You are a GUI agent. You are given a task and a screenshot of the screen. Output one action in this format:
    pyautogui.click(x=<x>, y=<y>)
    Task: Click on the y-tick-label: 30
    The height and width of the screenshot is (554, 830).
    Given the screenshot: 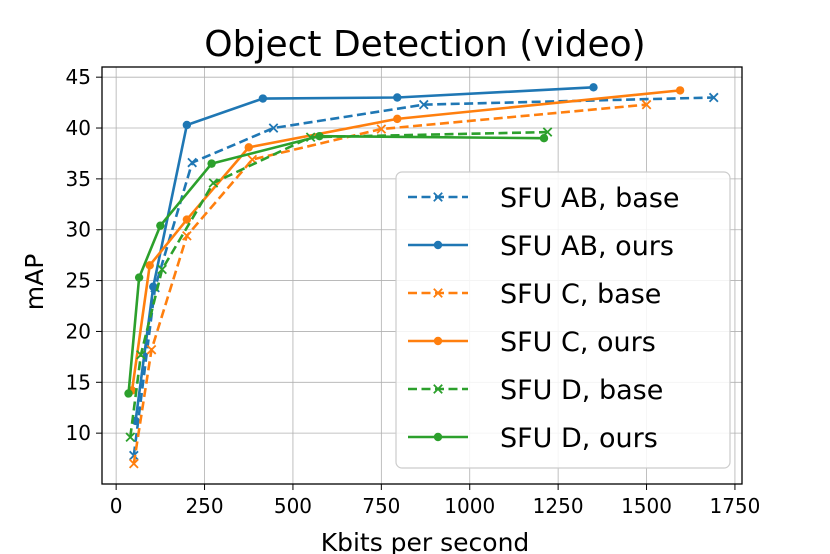 What is the action you would take?
    pyautogui.click(x=78, y=230)
    